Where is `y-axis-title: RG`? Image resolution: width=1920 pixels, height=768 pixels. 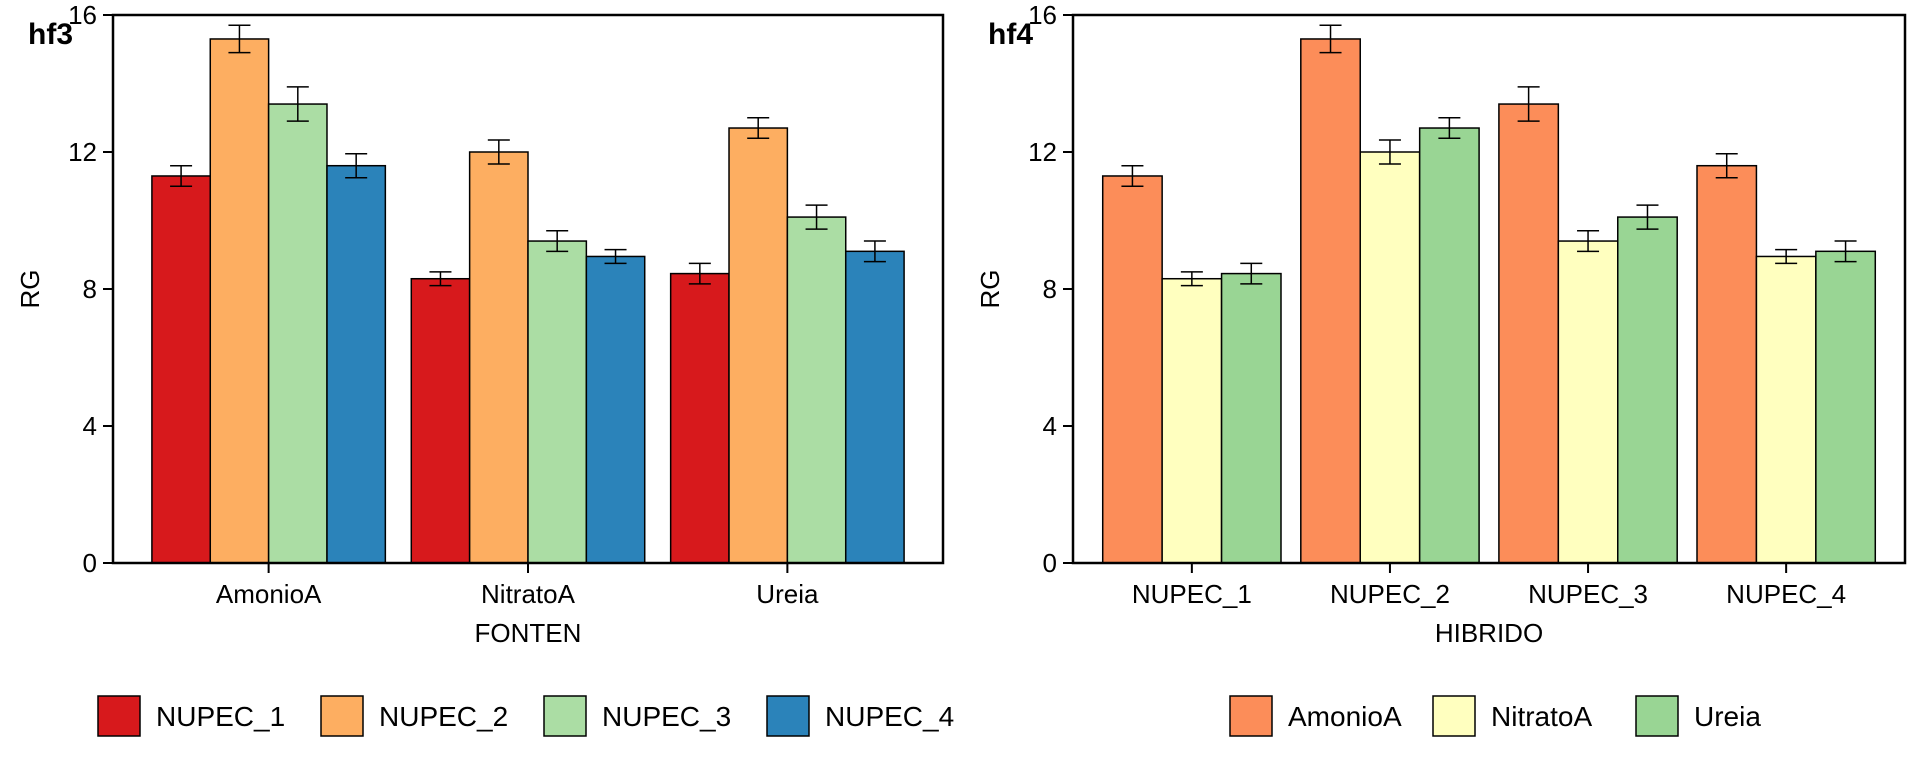 y-axis-title: RG is located at coordinates (990, 289).